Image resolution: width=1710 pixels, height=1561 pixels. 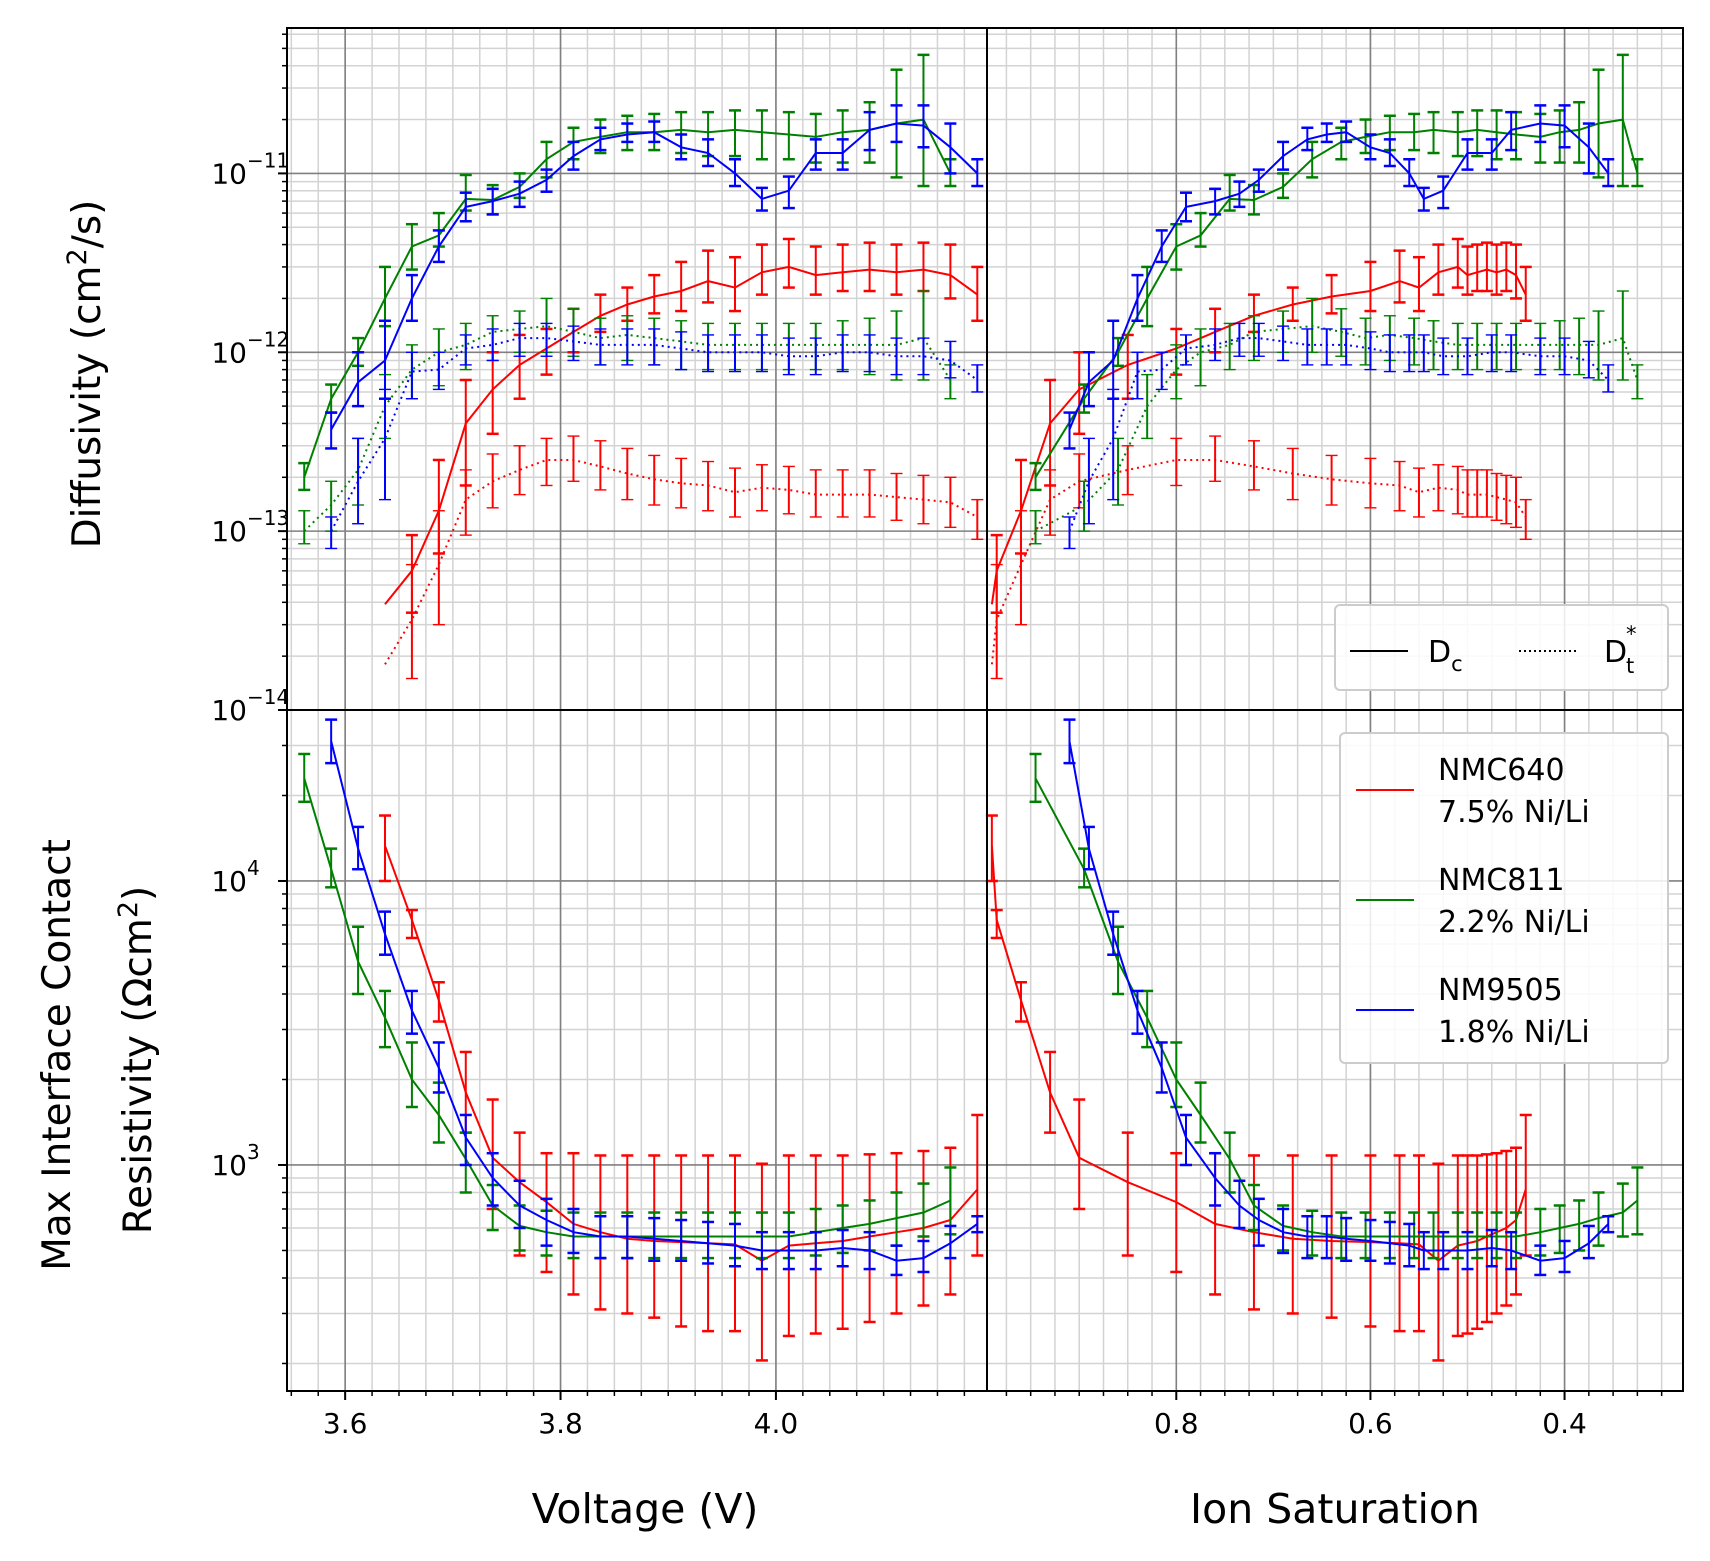 I want to click on y-tick-exponent: −14, so click(x=268, y=697).